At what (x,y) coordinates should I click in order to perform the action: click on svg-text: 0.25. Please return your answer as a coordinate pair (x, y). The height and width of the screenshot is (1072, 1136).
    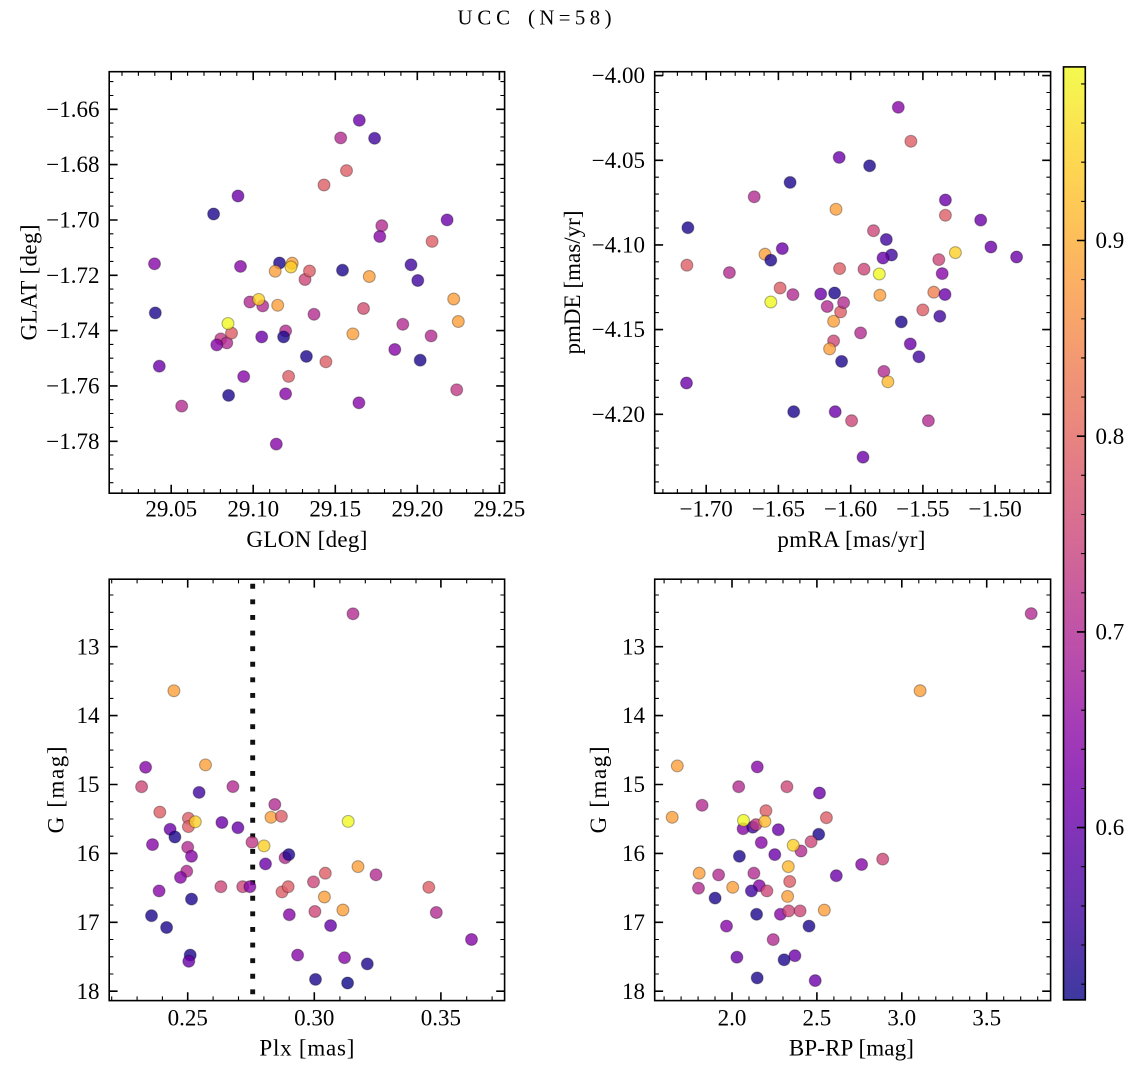
    Looking at the image, I should click on (188, 1018).